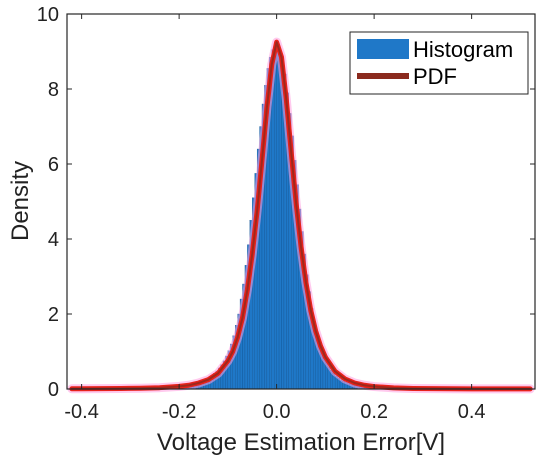 The width and height of the screenshot is (550, 466). What do you see at coordinates (472, 412) in the screenshot?
I see `x-tick-label: 0.4` at bounding box center [472, 412].